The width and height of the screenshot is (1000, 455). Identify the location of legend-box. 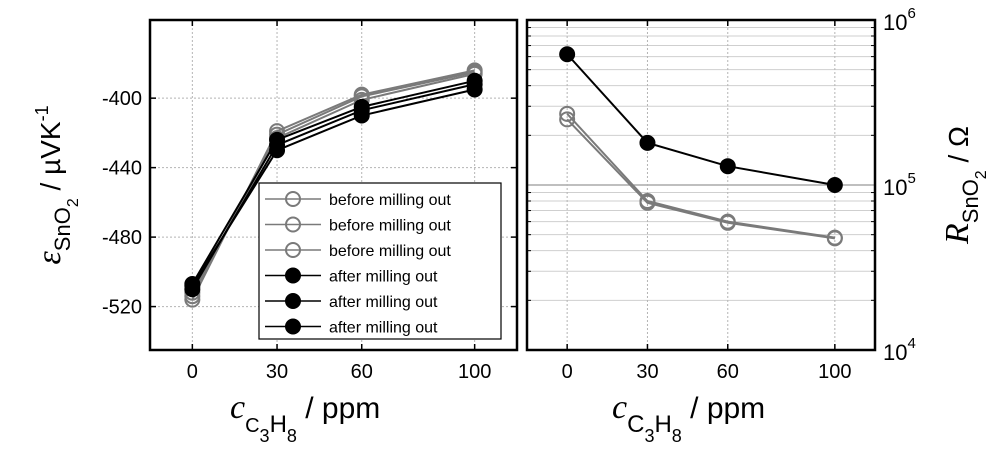
(380, 261).